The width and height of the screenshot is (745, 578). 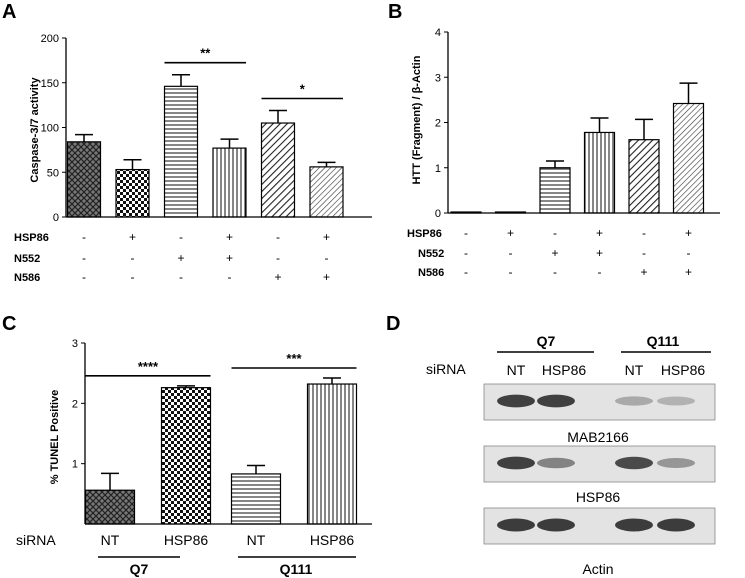 What do you see at coordinates (688, 272) in the screenshot?
I see `panel-b-sign-n586-6: +` at bounding box center [688, 272].